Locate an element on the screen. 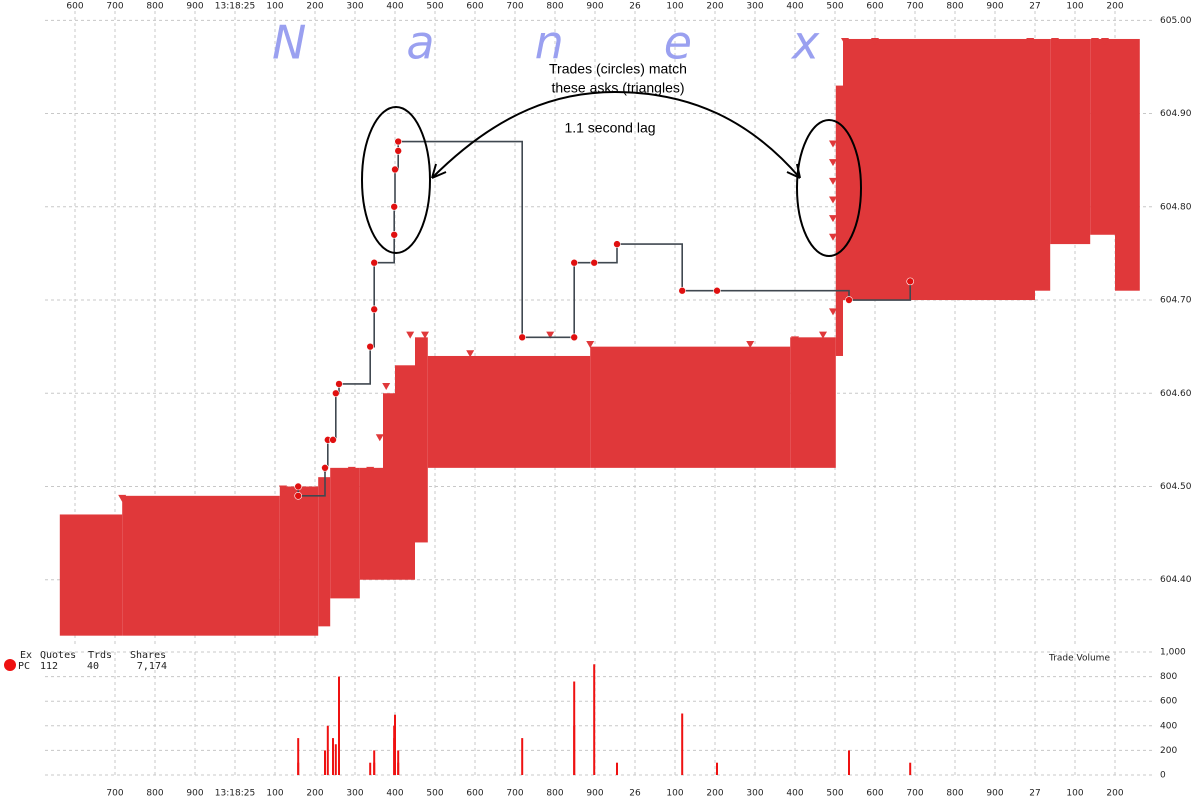 The height and width of the screenshot is (800, 1200). x-tick-label: 13:18:25 is located at coordinates (235, 794).